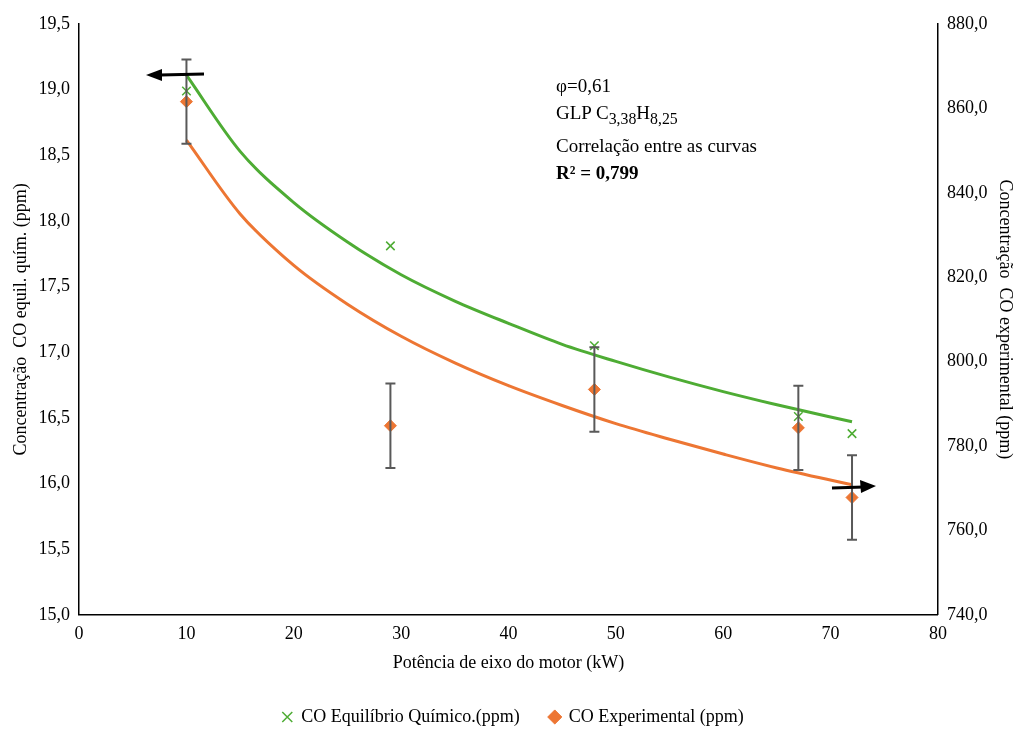 Image resolution: width=1026 pixels, height=736 pixels. Describe the element at coordinates (598, 172) in the screenshot. I see `annotation: R² = 0,799` at that location.